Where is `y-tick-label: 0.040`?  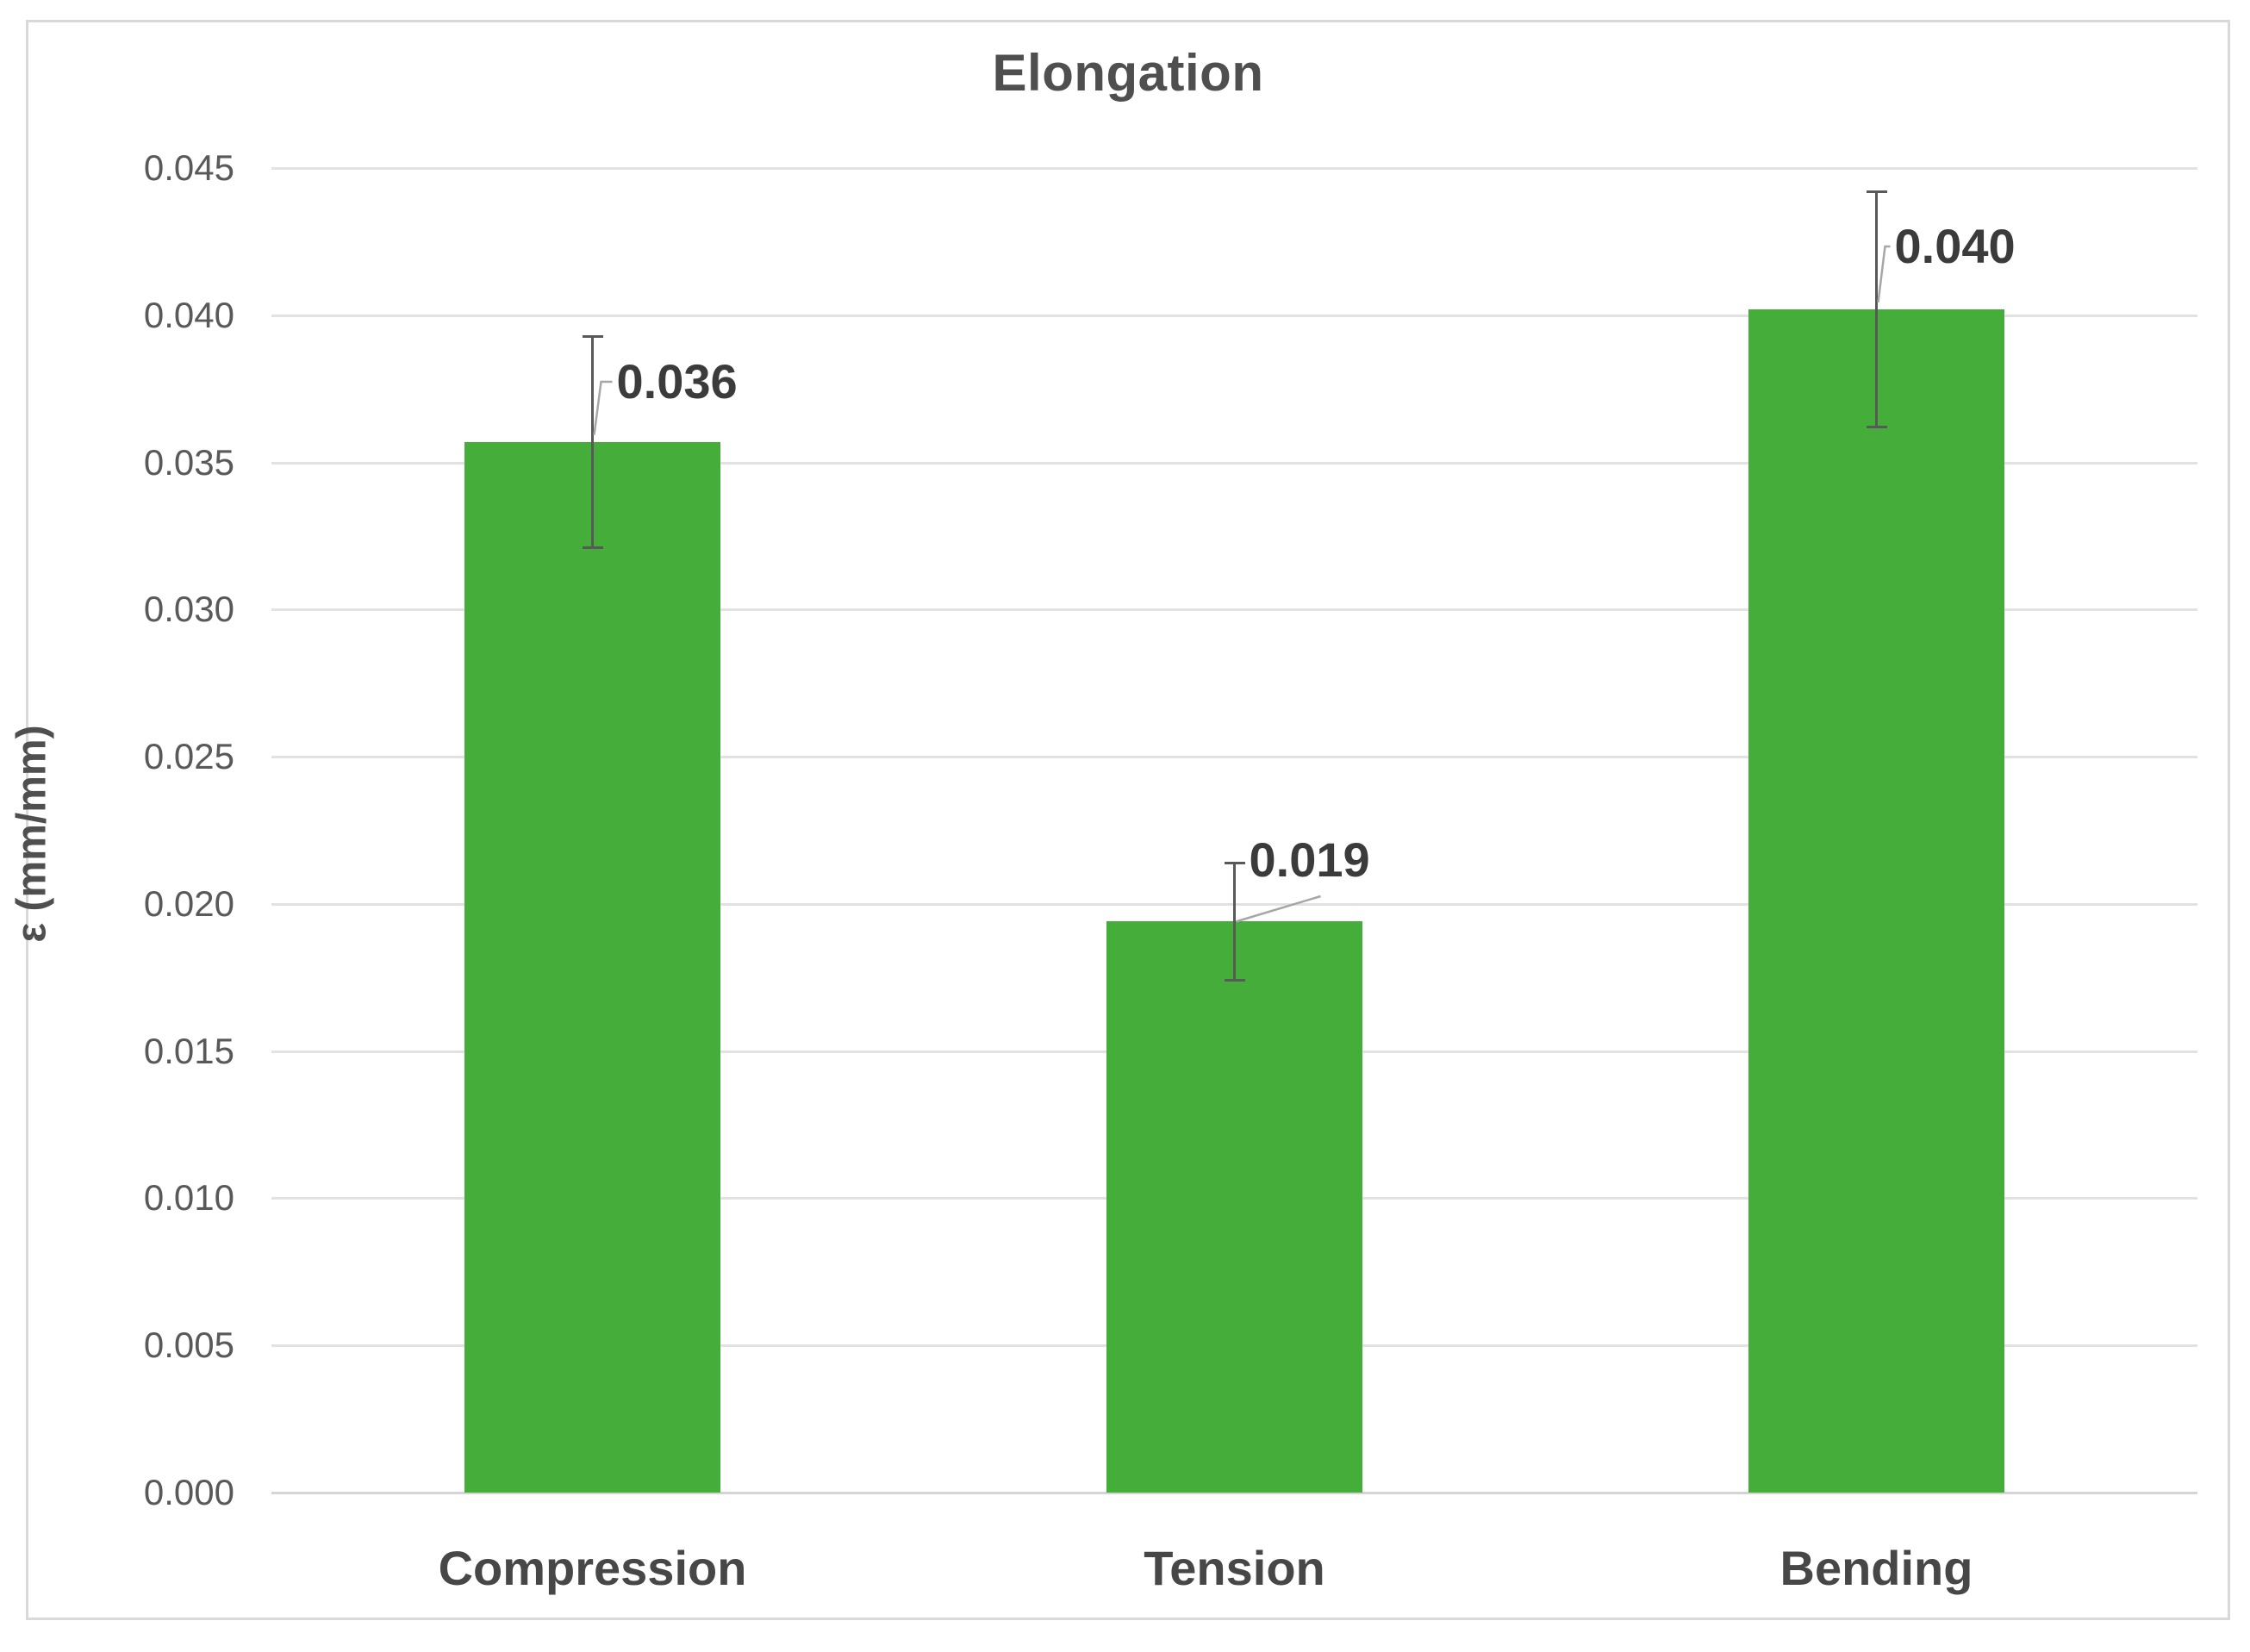 y-tick-label: 0.040 is located at coordinates (188, 314).